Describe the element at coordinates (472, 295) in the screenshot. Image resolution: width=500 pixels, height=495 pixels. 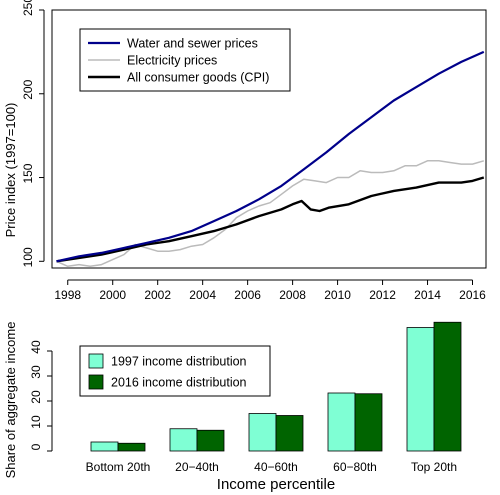
I see `year-x-tick-label: 2016` at that location.